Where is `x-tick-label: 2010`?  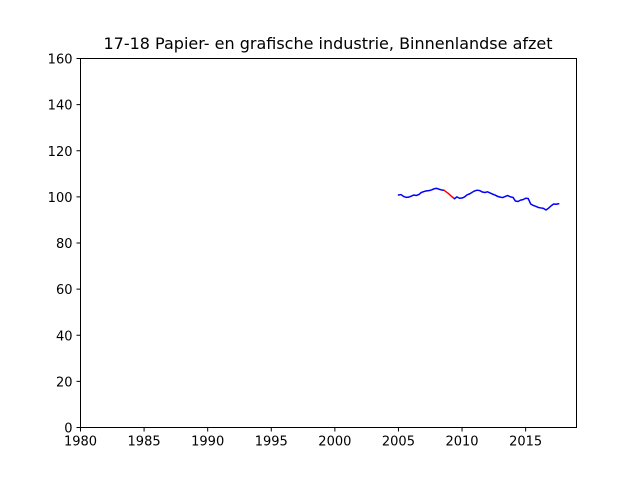 x-tick-label: 2010 is located at coordinates (461, 442).